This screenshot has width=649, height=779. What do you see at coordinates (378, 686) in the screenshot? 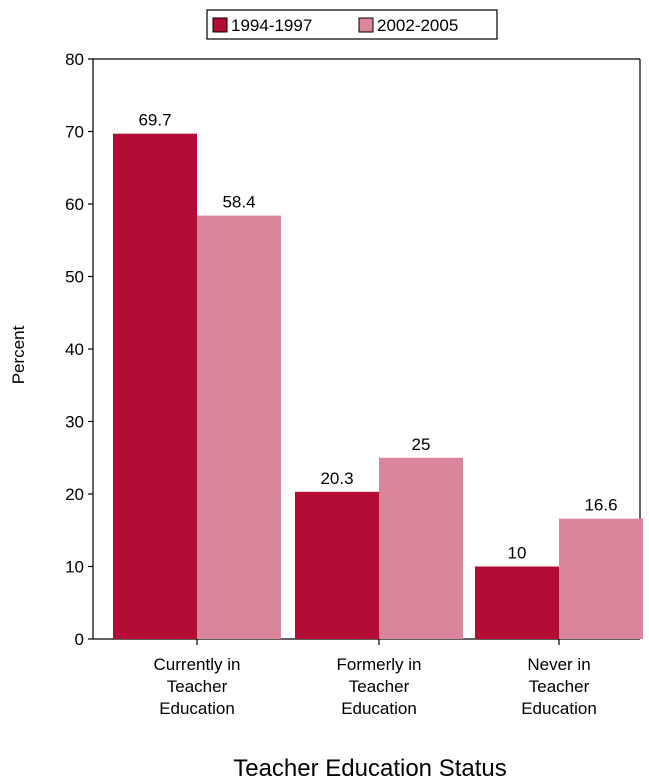
I see `x-tick-label: Formerly in Teacher Education` at bounding box center [378, 686].